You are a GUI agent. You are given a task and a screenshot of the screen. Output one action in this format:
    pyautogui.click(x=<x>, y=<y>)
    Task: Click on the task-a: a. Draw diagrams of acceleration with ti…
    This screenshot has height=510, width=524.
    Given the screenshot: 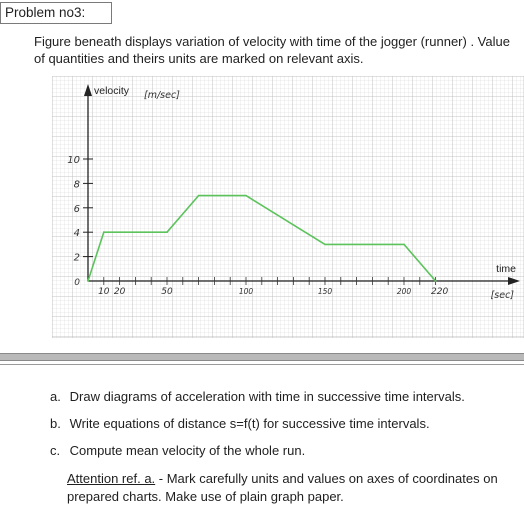 What is the action you would take?
    pyautogui.click(x=285, y=401)
    